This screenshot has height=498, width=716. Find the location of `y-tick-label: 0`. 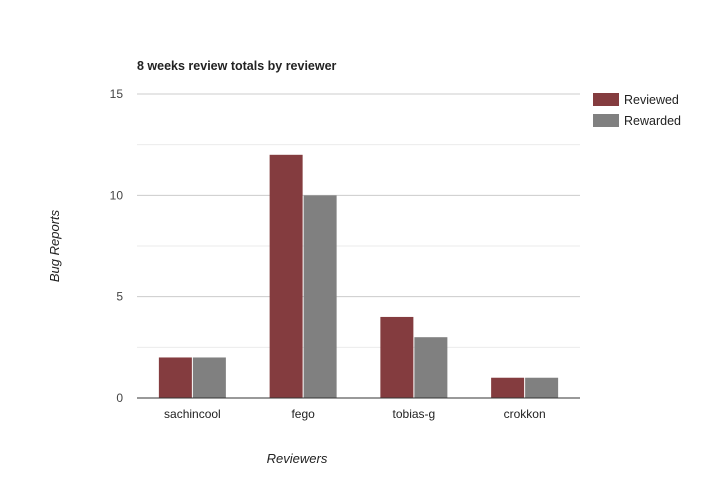

y-tick-label: 0 is located at coordinates (119, 398).